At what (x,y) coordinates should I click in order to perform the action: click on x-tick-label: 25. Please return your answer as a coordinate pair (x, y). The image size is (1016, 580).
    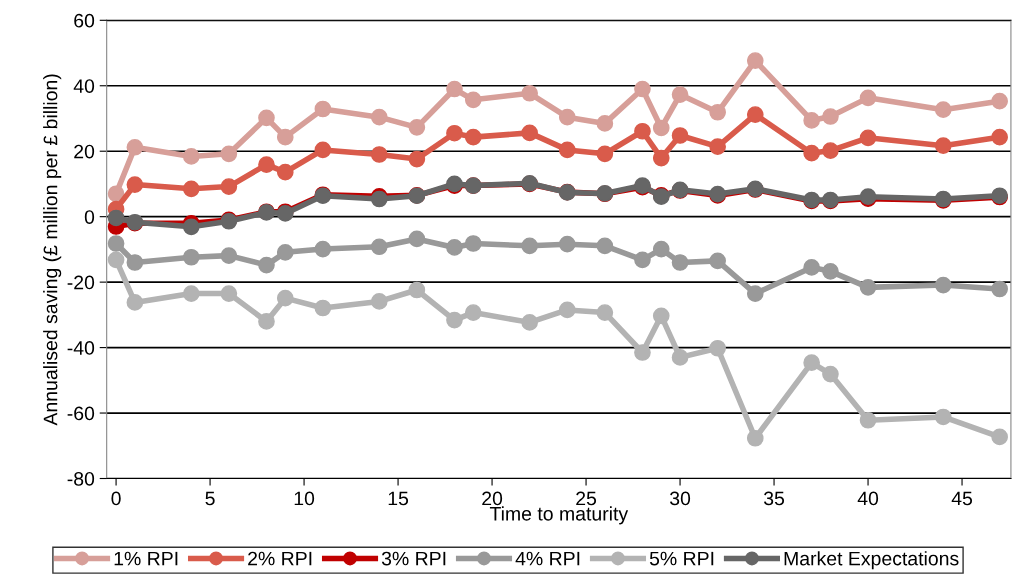
    Looking at the image, I should click on (586, 498).